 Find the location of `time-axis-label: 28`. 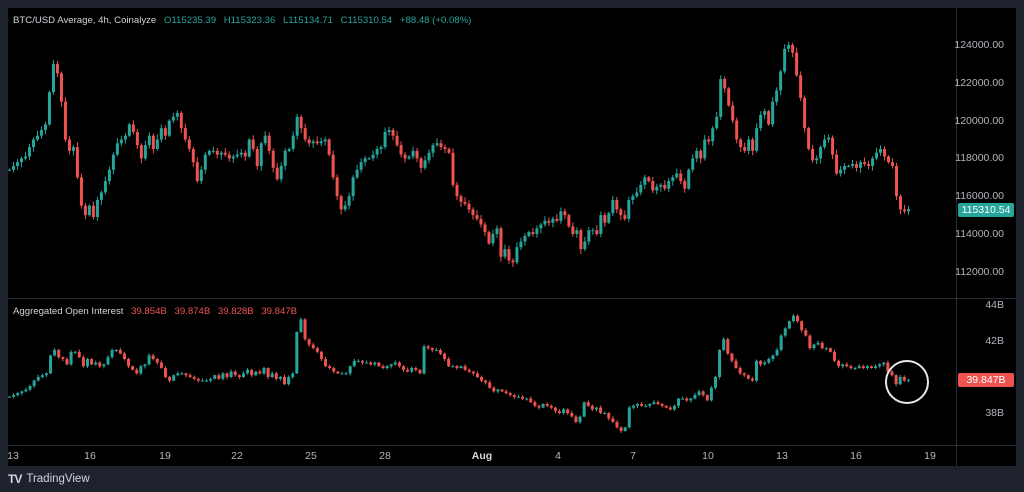

time-axis-label: 28 is located at coordinates (385, 456).